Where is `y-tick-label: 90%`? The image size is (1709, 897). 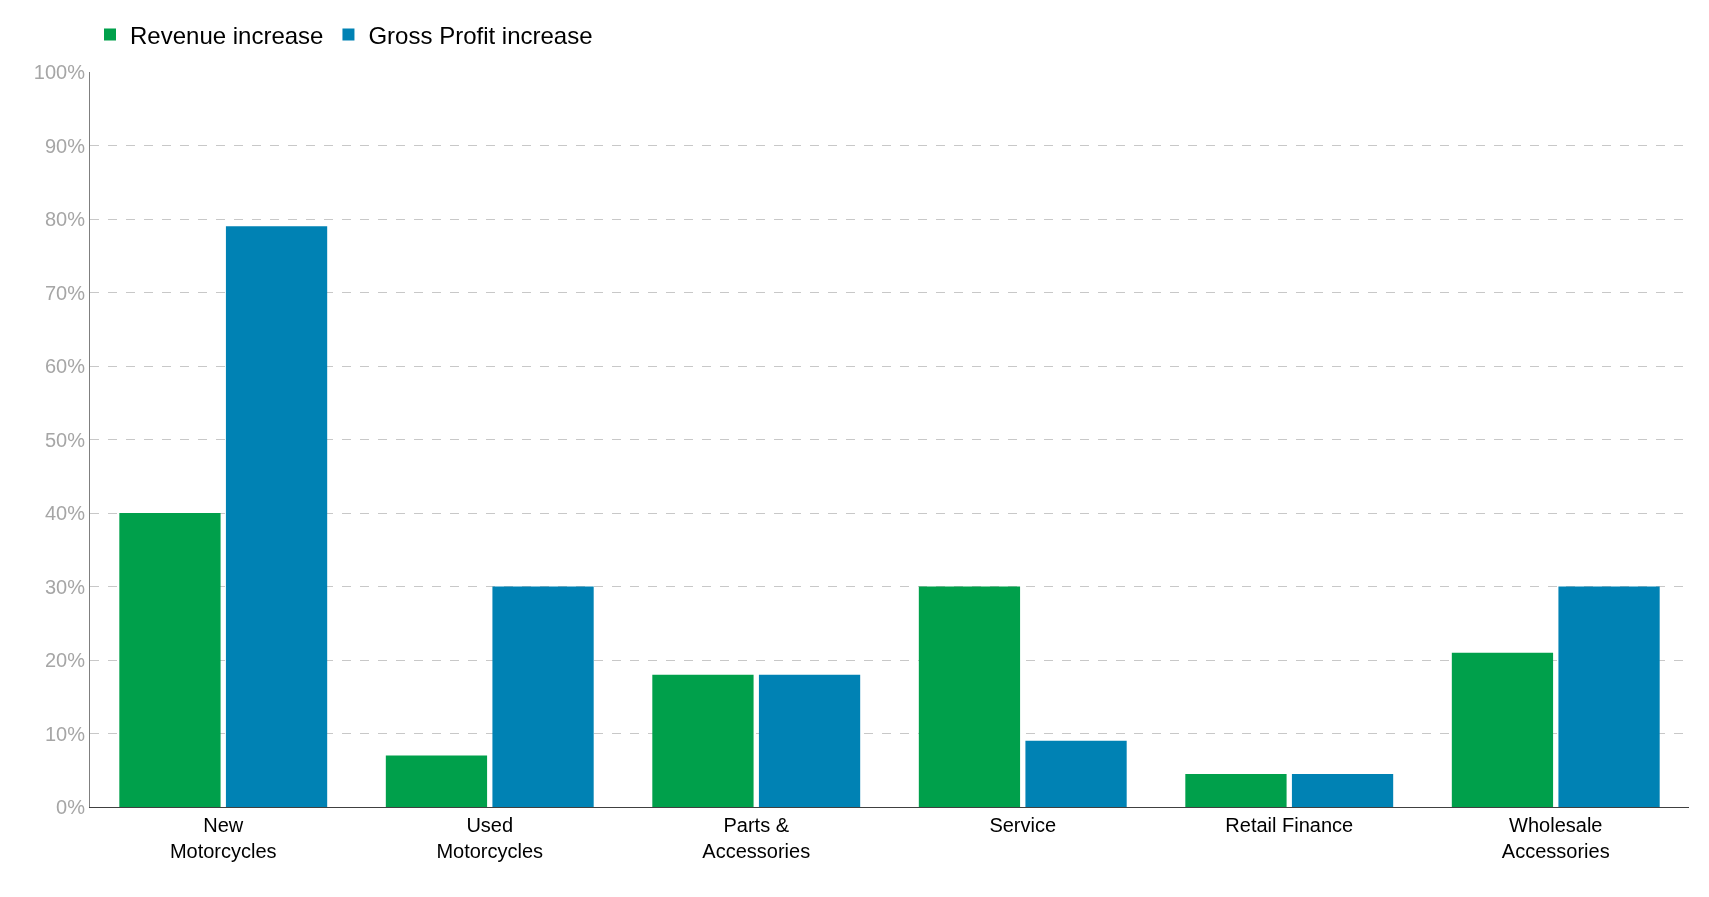 y-tick-label: 90% is located at coordinates (65, 145).